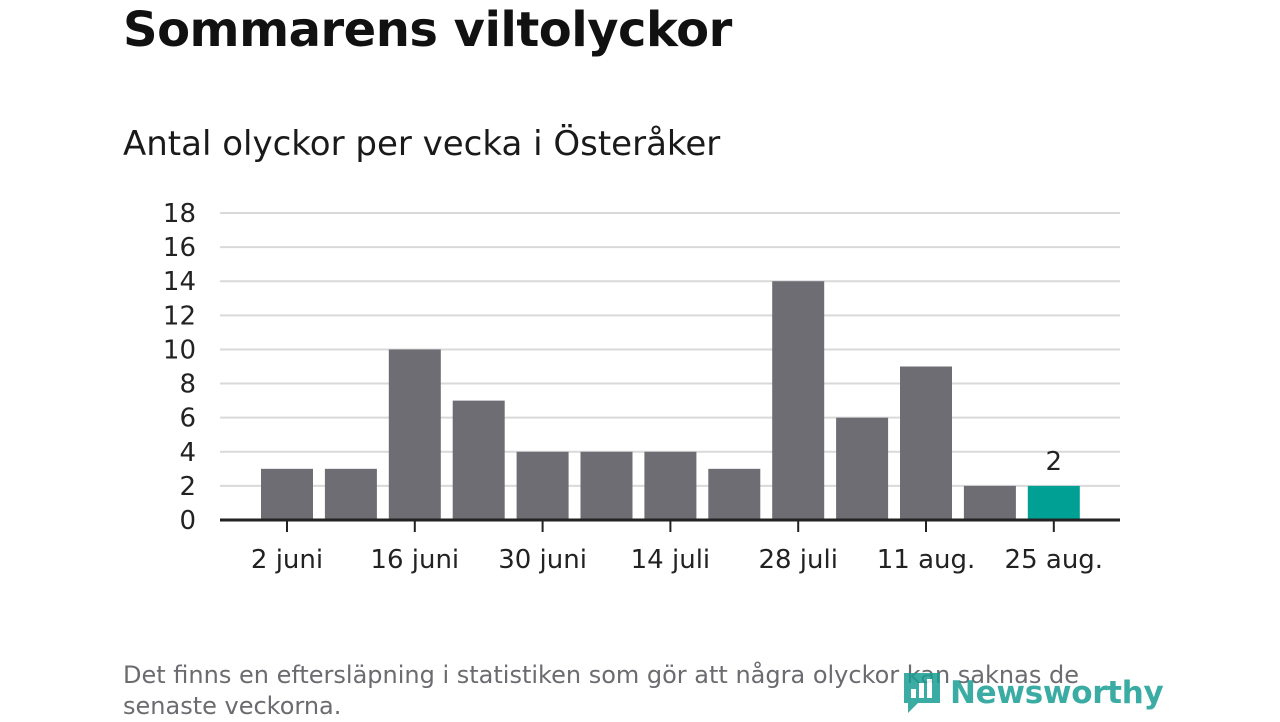 The image size is (1280, 722). I want to click on y-tick-label: 4, so click(187, 453).